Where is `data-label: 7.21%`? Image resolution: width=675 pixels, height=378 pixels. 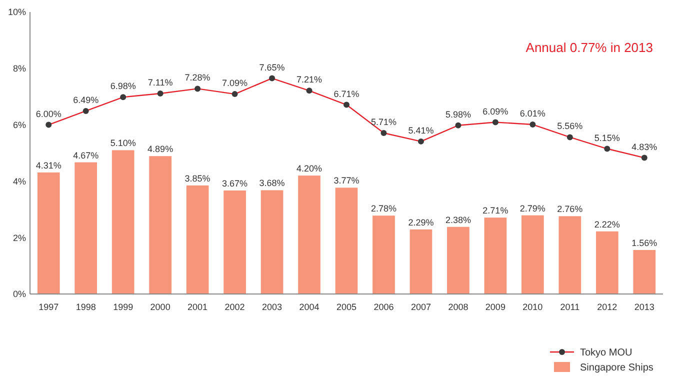
data-label: 7.21% is located at coordinates (309, 79).